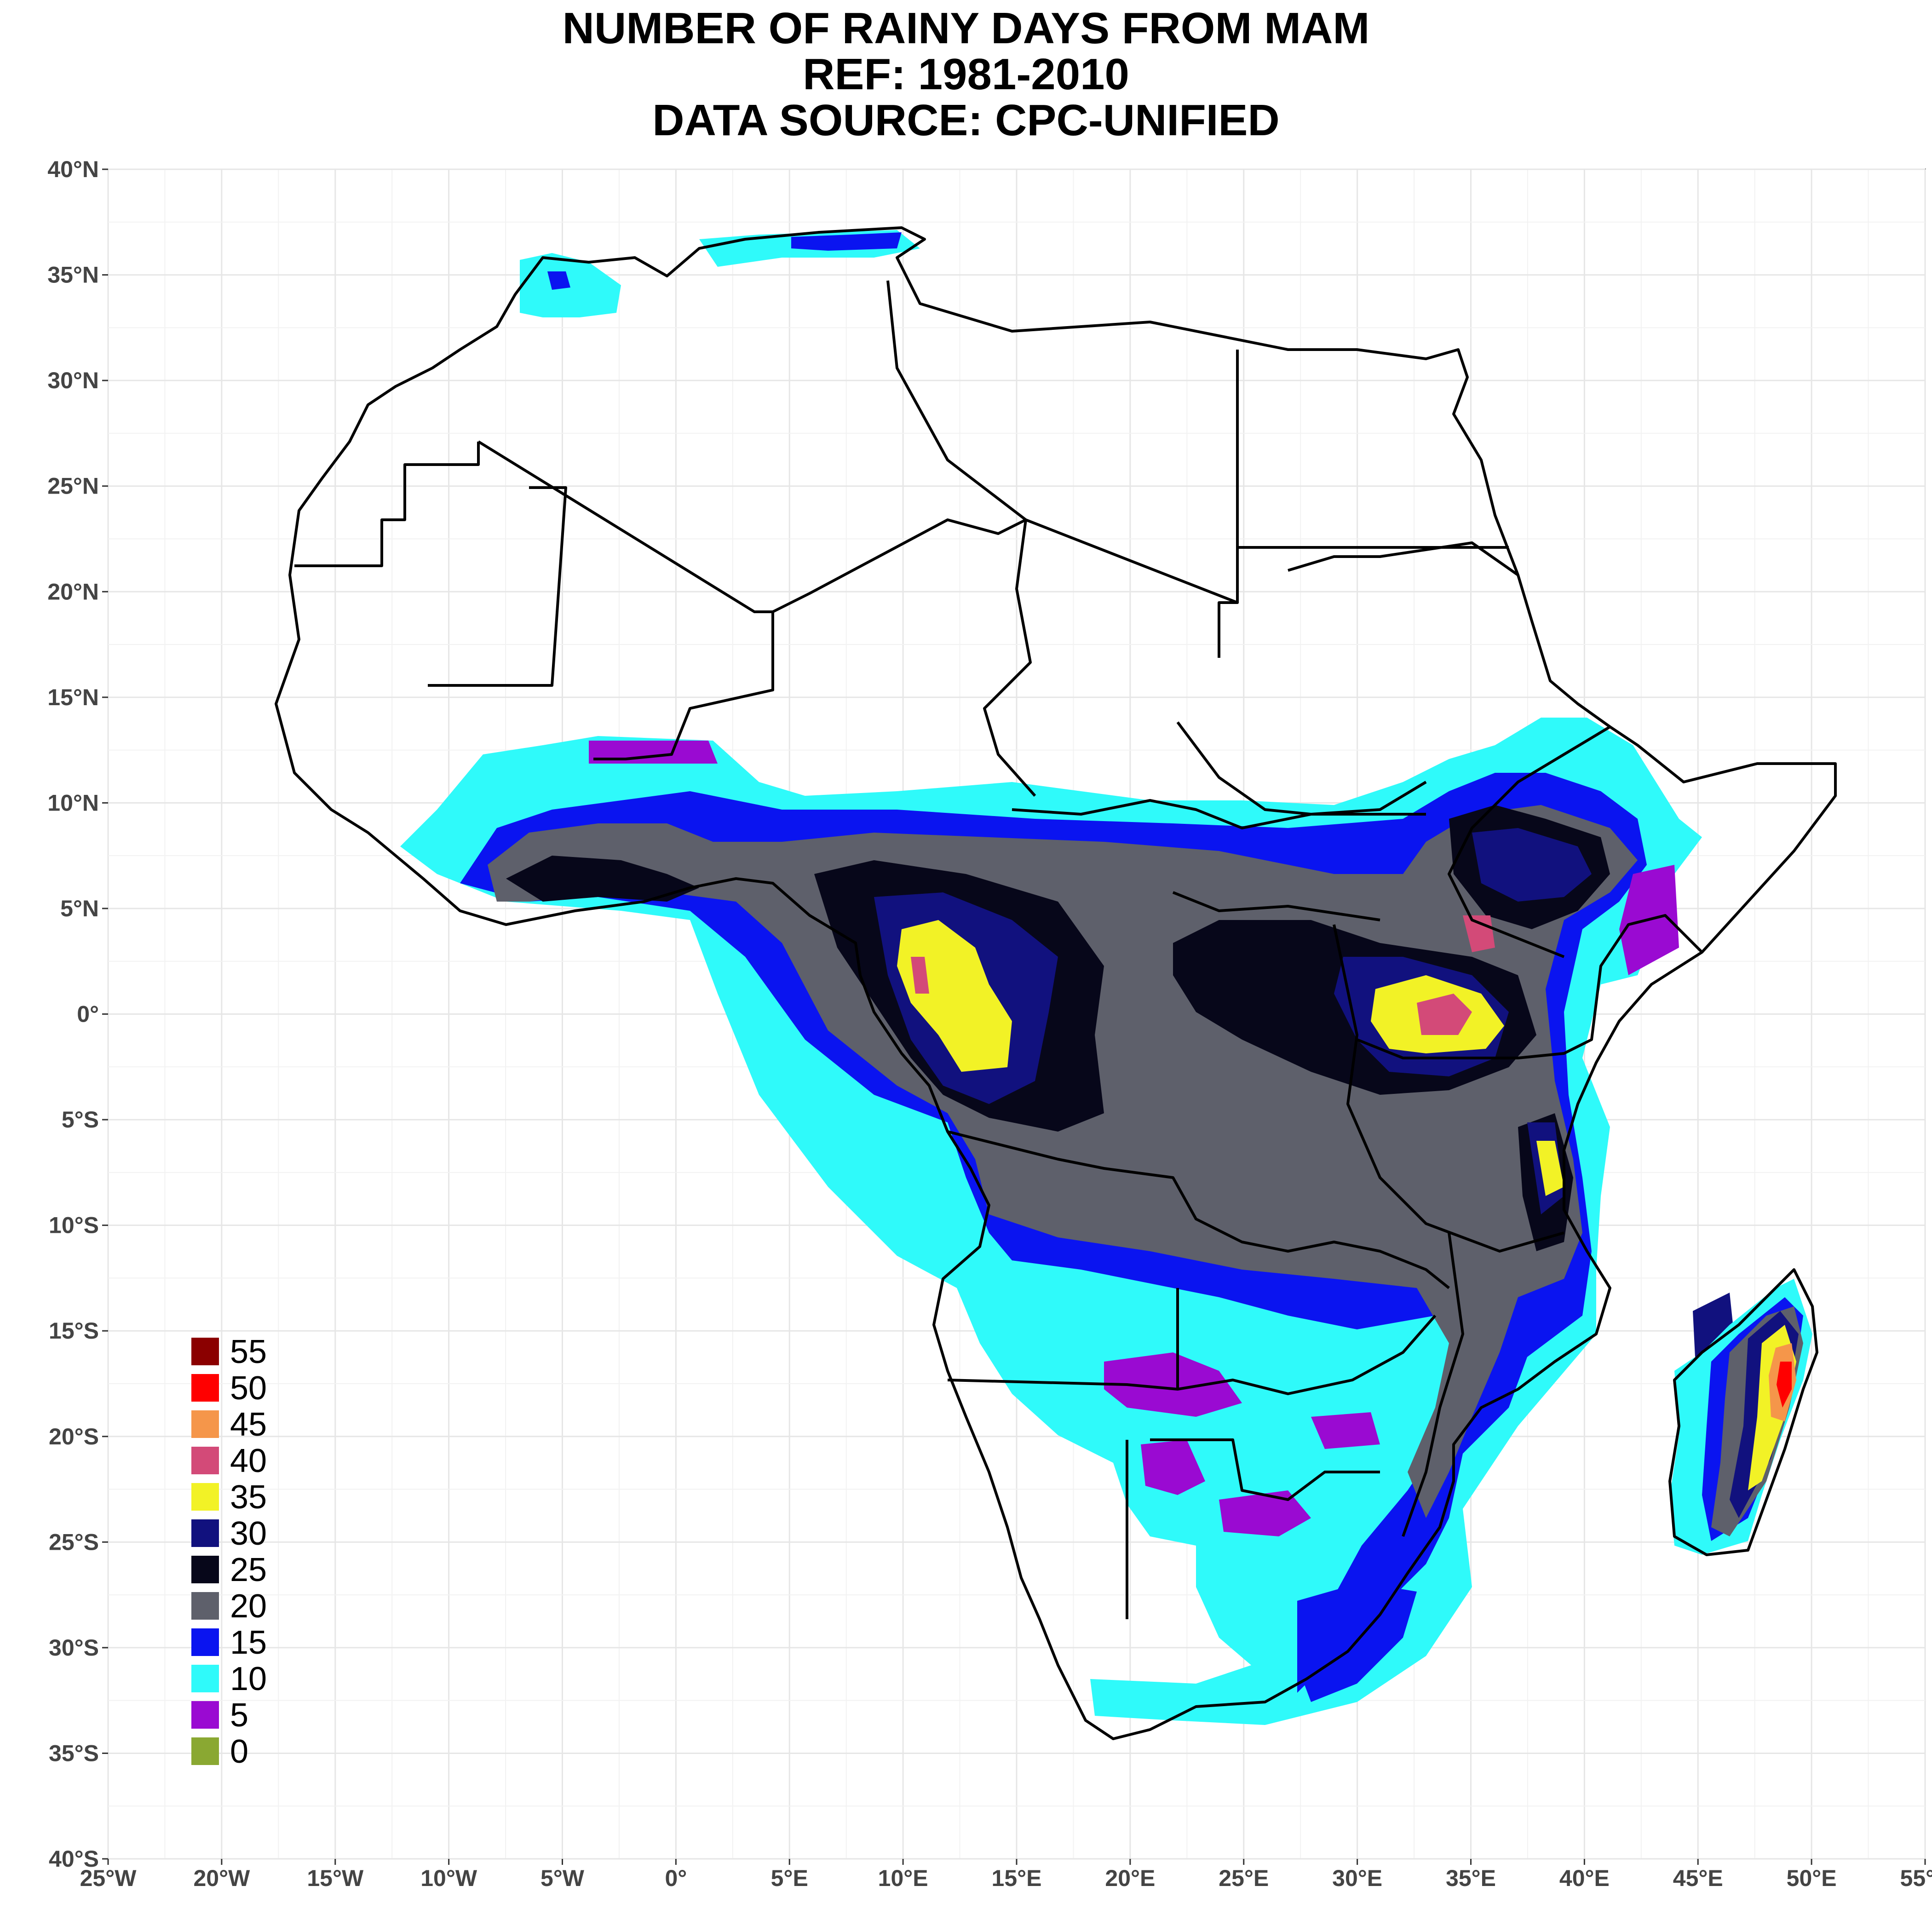 The image size is (1932, 1932). Describe the element at coordinates (79, 908) in the screenshot. I see `lat-tick-label: 5°N` at that location.